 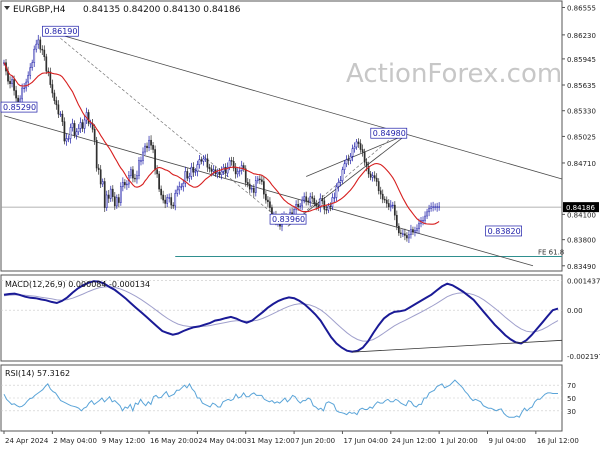 I want to click on rsi-title: RSI(14) 57.3162, so click(x=37, y=373).